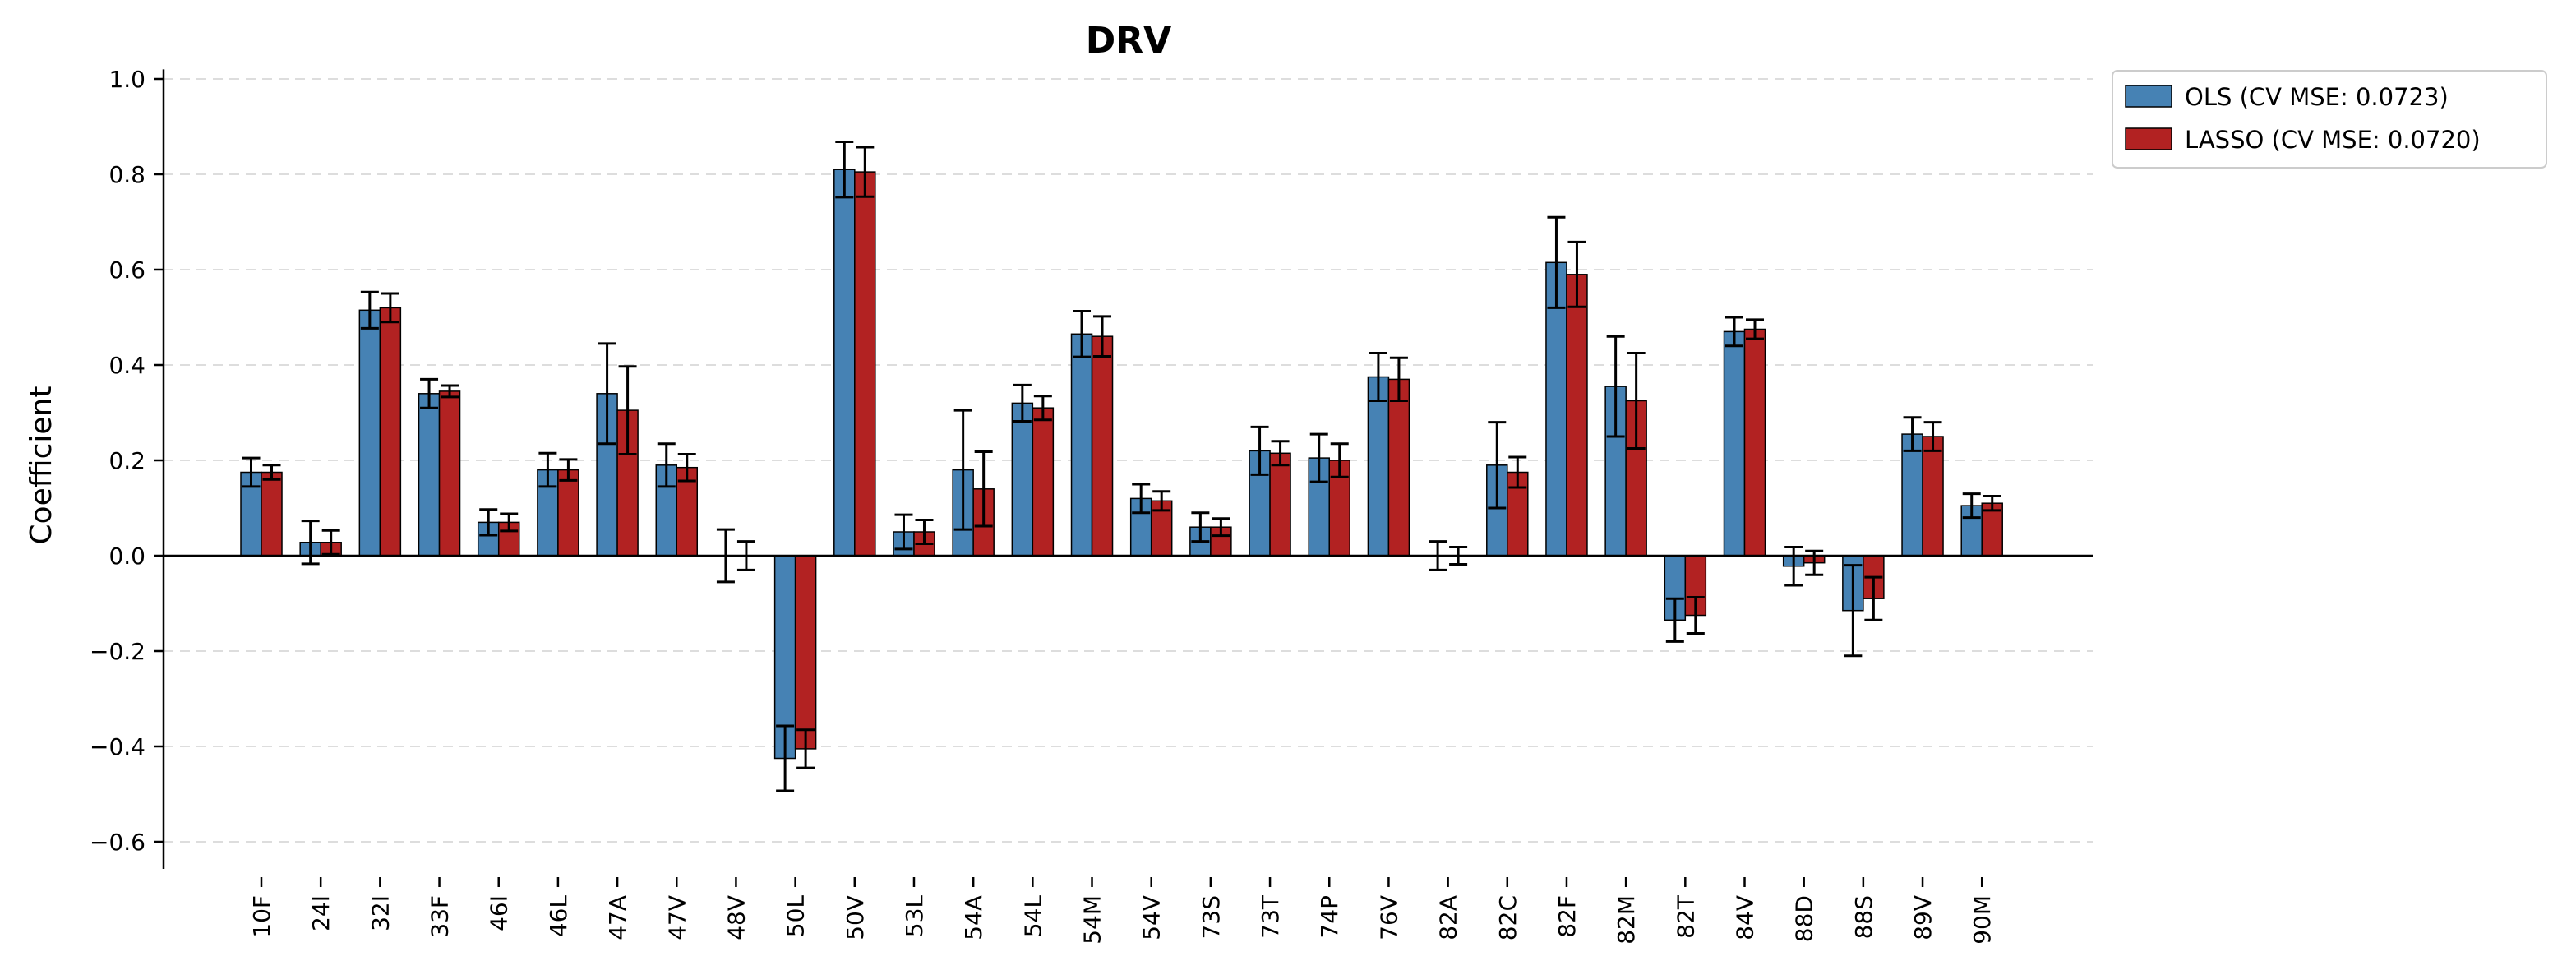  I want to click on legend-label-lasso: LASSO (CV MSE: 0.0720), so click(2333, 140).